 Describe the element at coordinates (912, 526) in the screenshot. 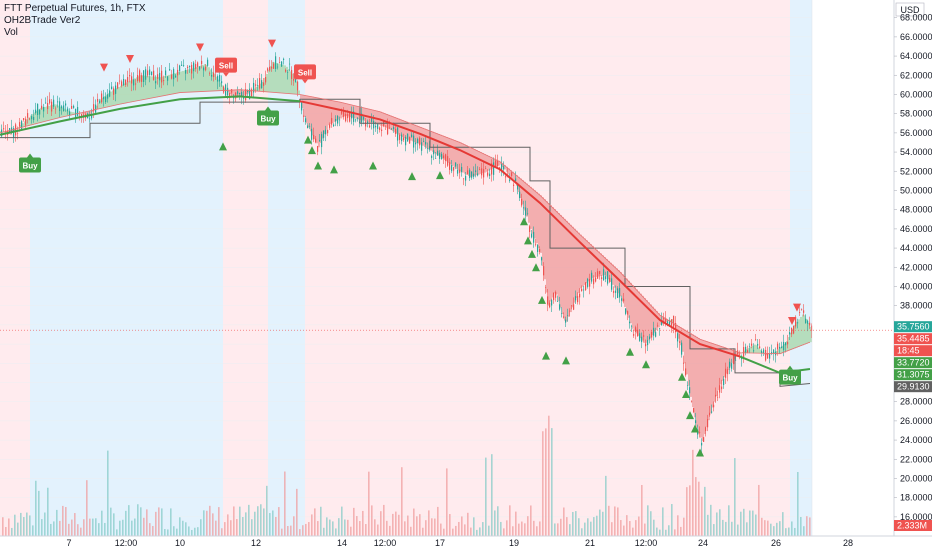

I see `price-tag-label: 2.333M` at that location.